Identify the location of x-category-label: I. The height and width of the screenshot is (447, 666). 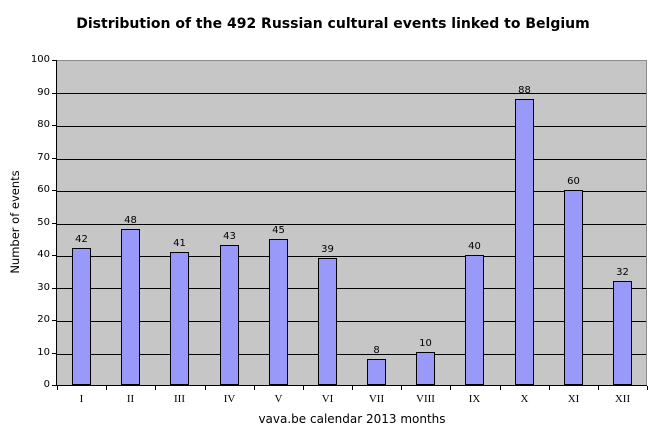
(81, 399).